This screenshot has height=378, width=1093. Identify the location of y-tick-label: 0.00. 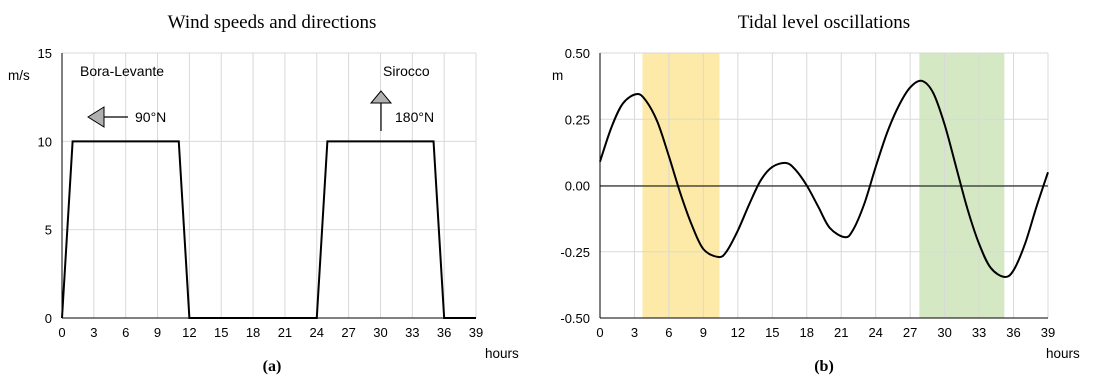
(577, 186).